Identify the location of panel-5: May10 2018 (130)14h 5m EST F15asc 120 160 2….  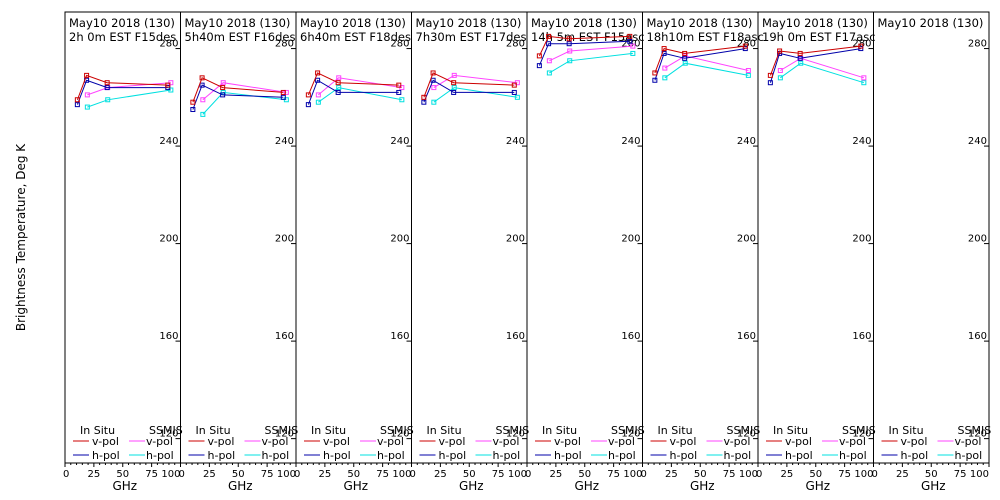
(585, 252).